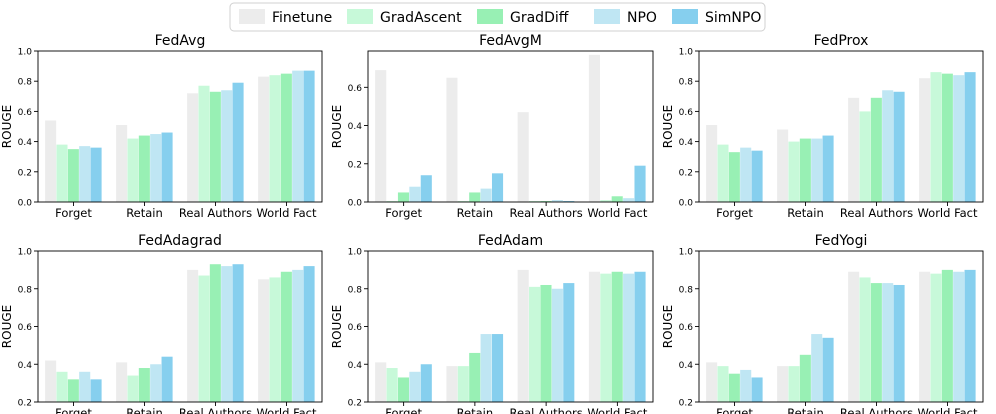  I want to click on x-tick-label: World Fact, so click(617, 213).